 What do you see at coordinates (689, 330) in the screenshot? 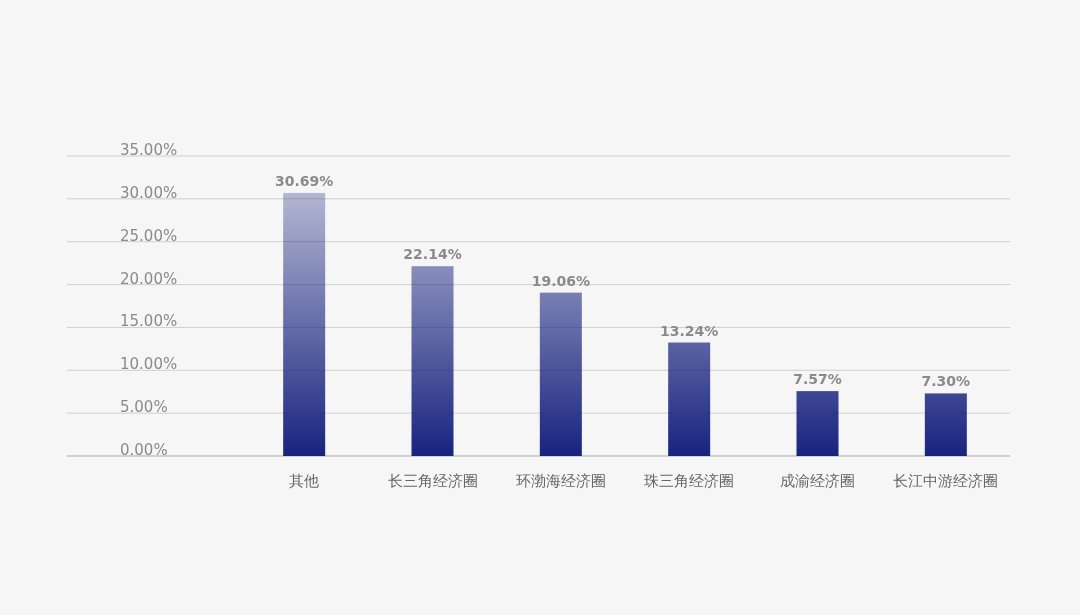
I see `data-label: 13.24%` at bounding box center [689, 330].